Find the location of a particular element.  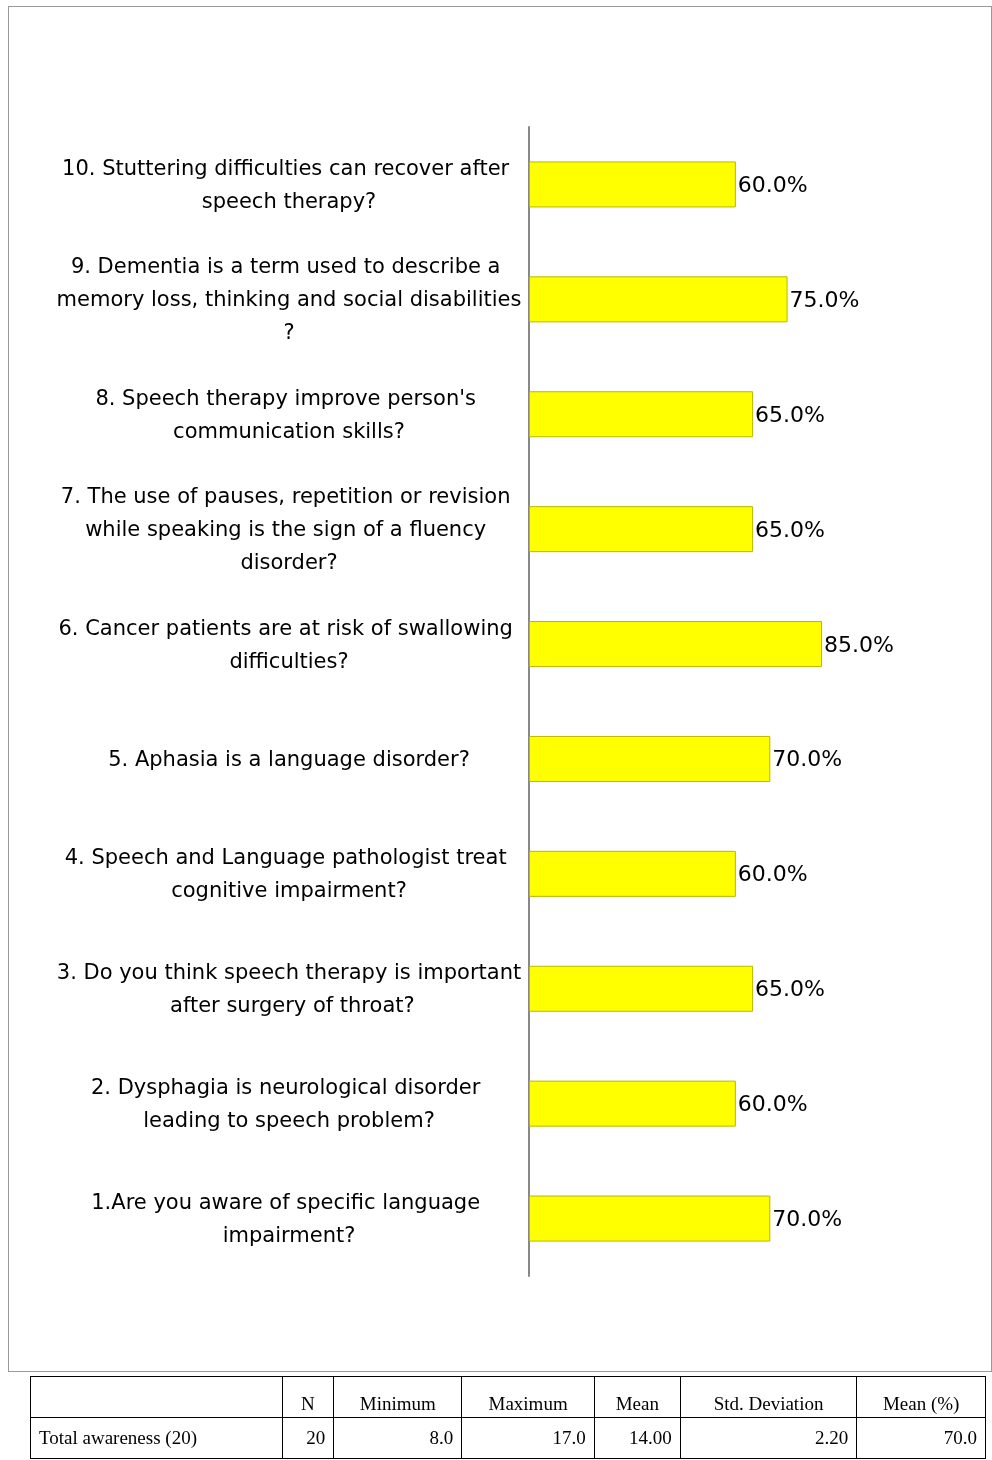

text: 14.00 is located at coordinates (637, 1438).